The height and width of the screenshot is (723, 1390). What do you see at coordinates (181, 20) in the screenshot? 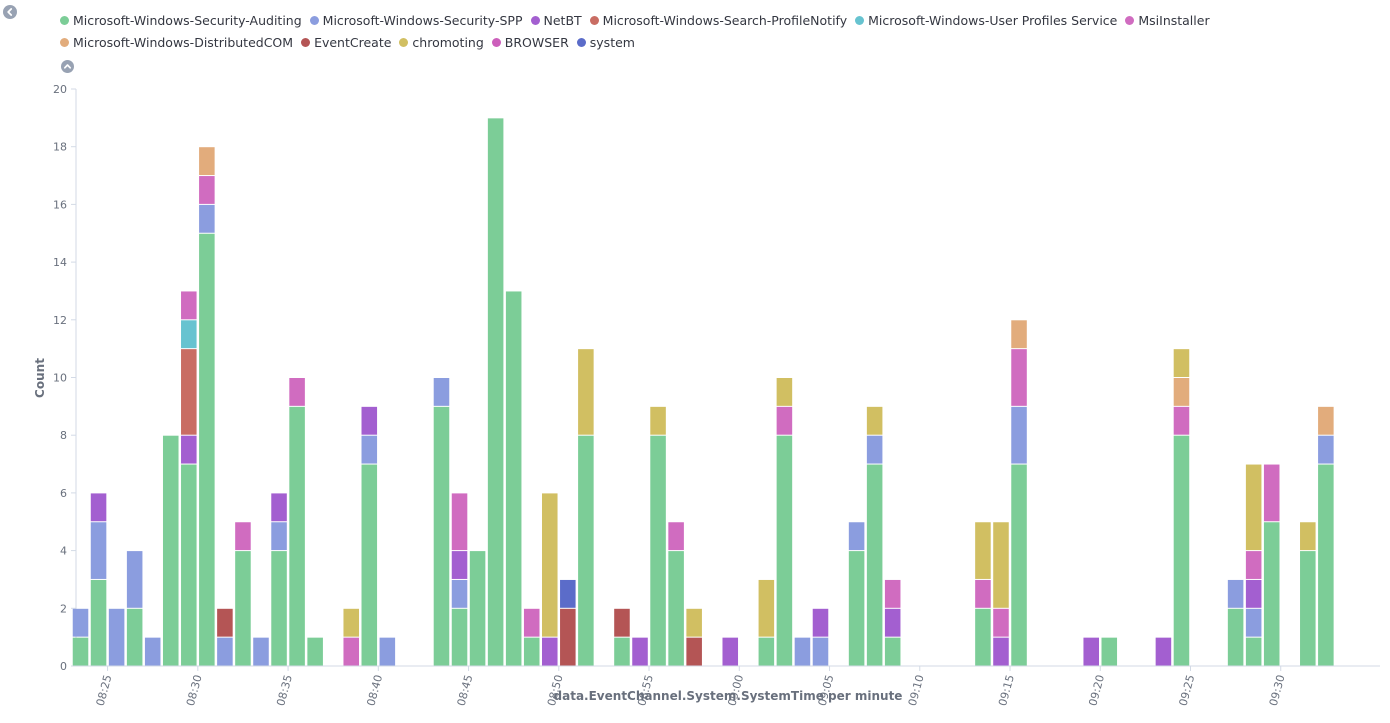
I see `legend-item-microsoft-windows-security-auditing: Microsoft-Windows-Security-Auditing` at bounding box center [181, 20].